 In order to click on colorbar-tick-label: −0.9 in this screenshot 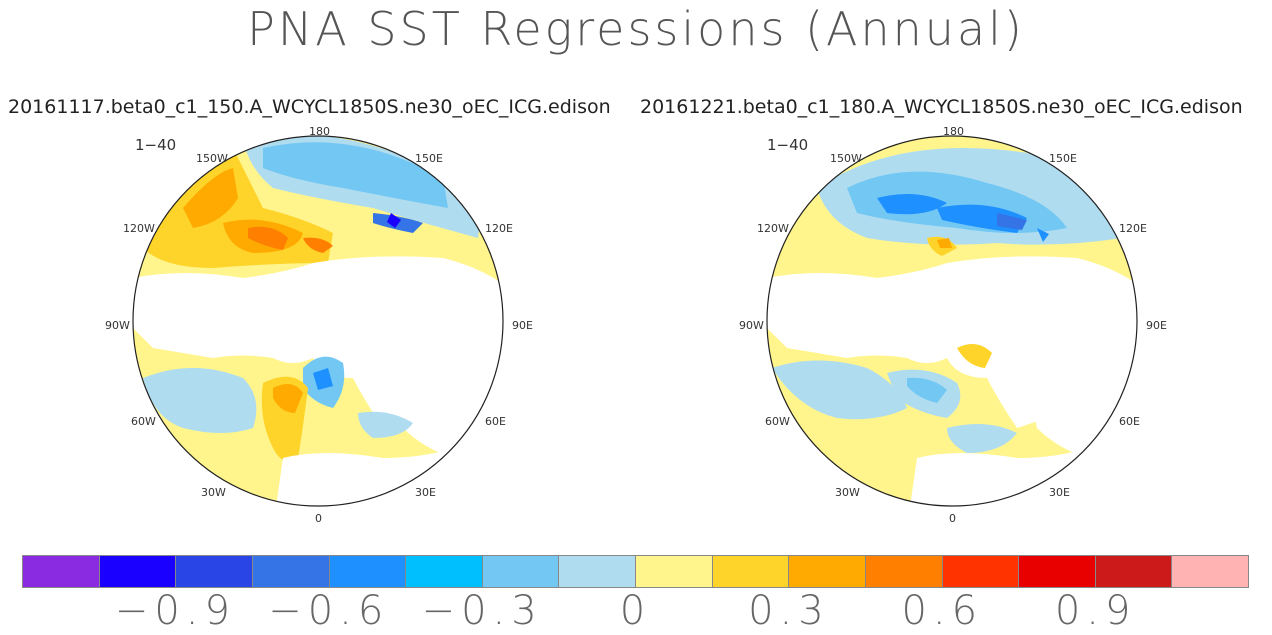, I will do `click(175, 611)`.